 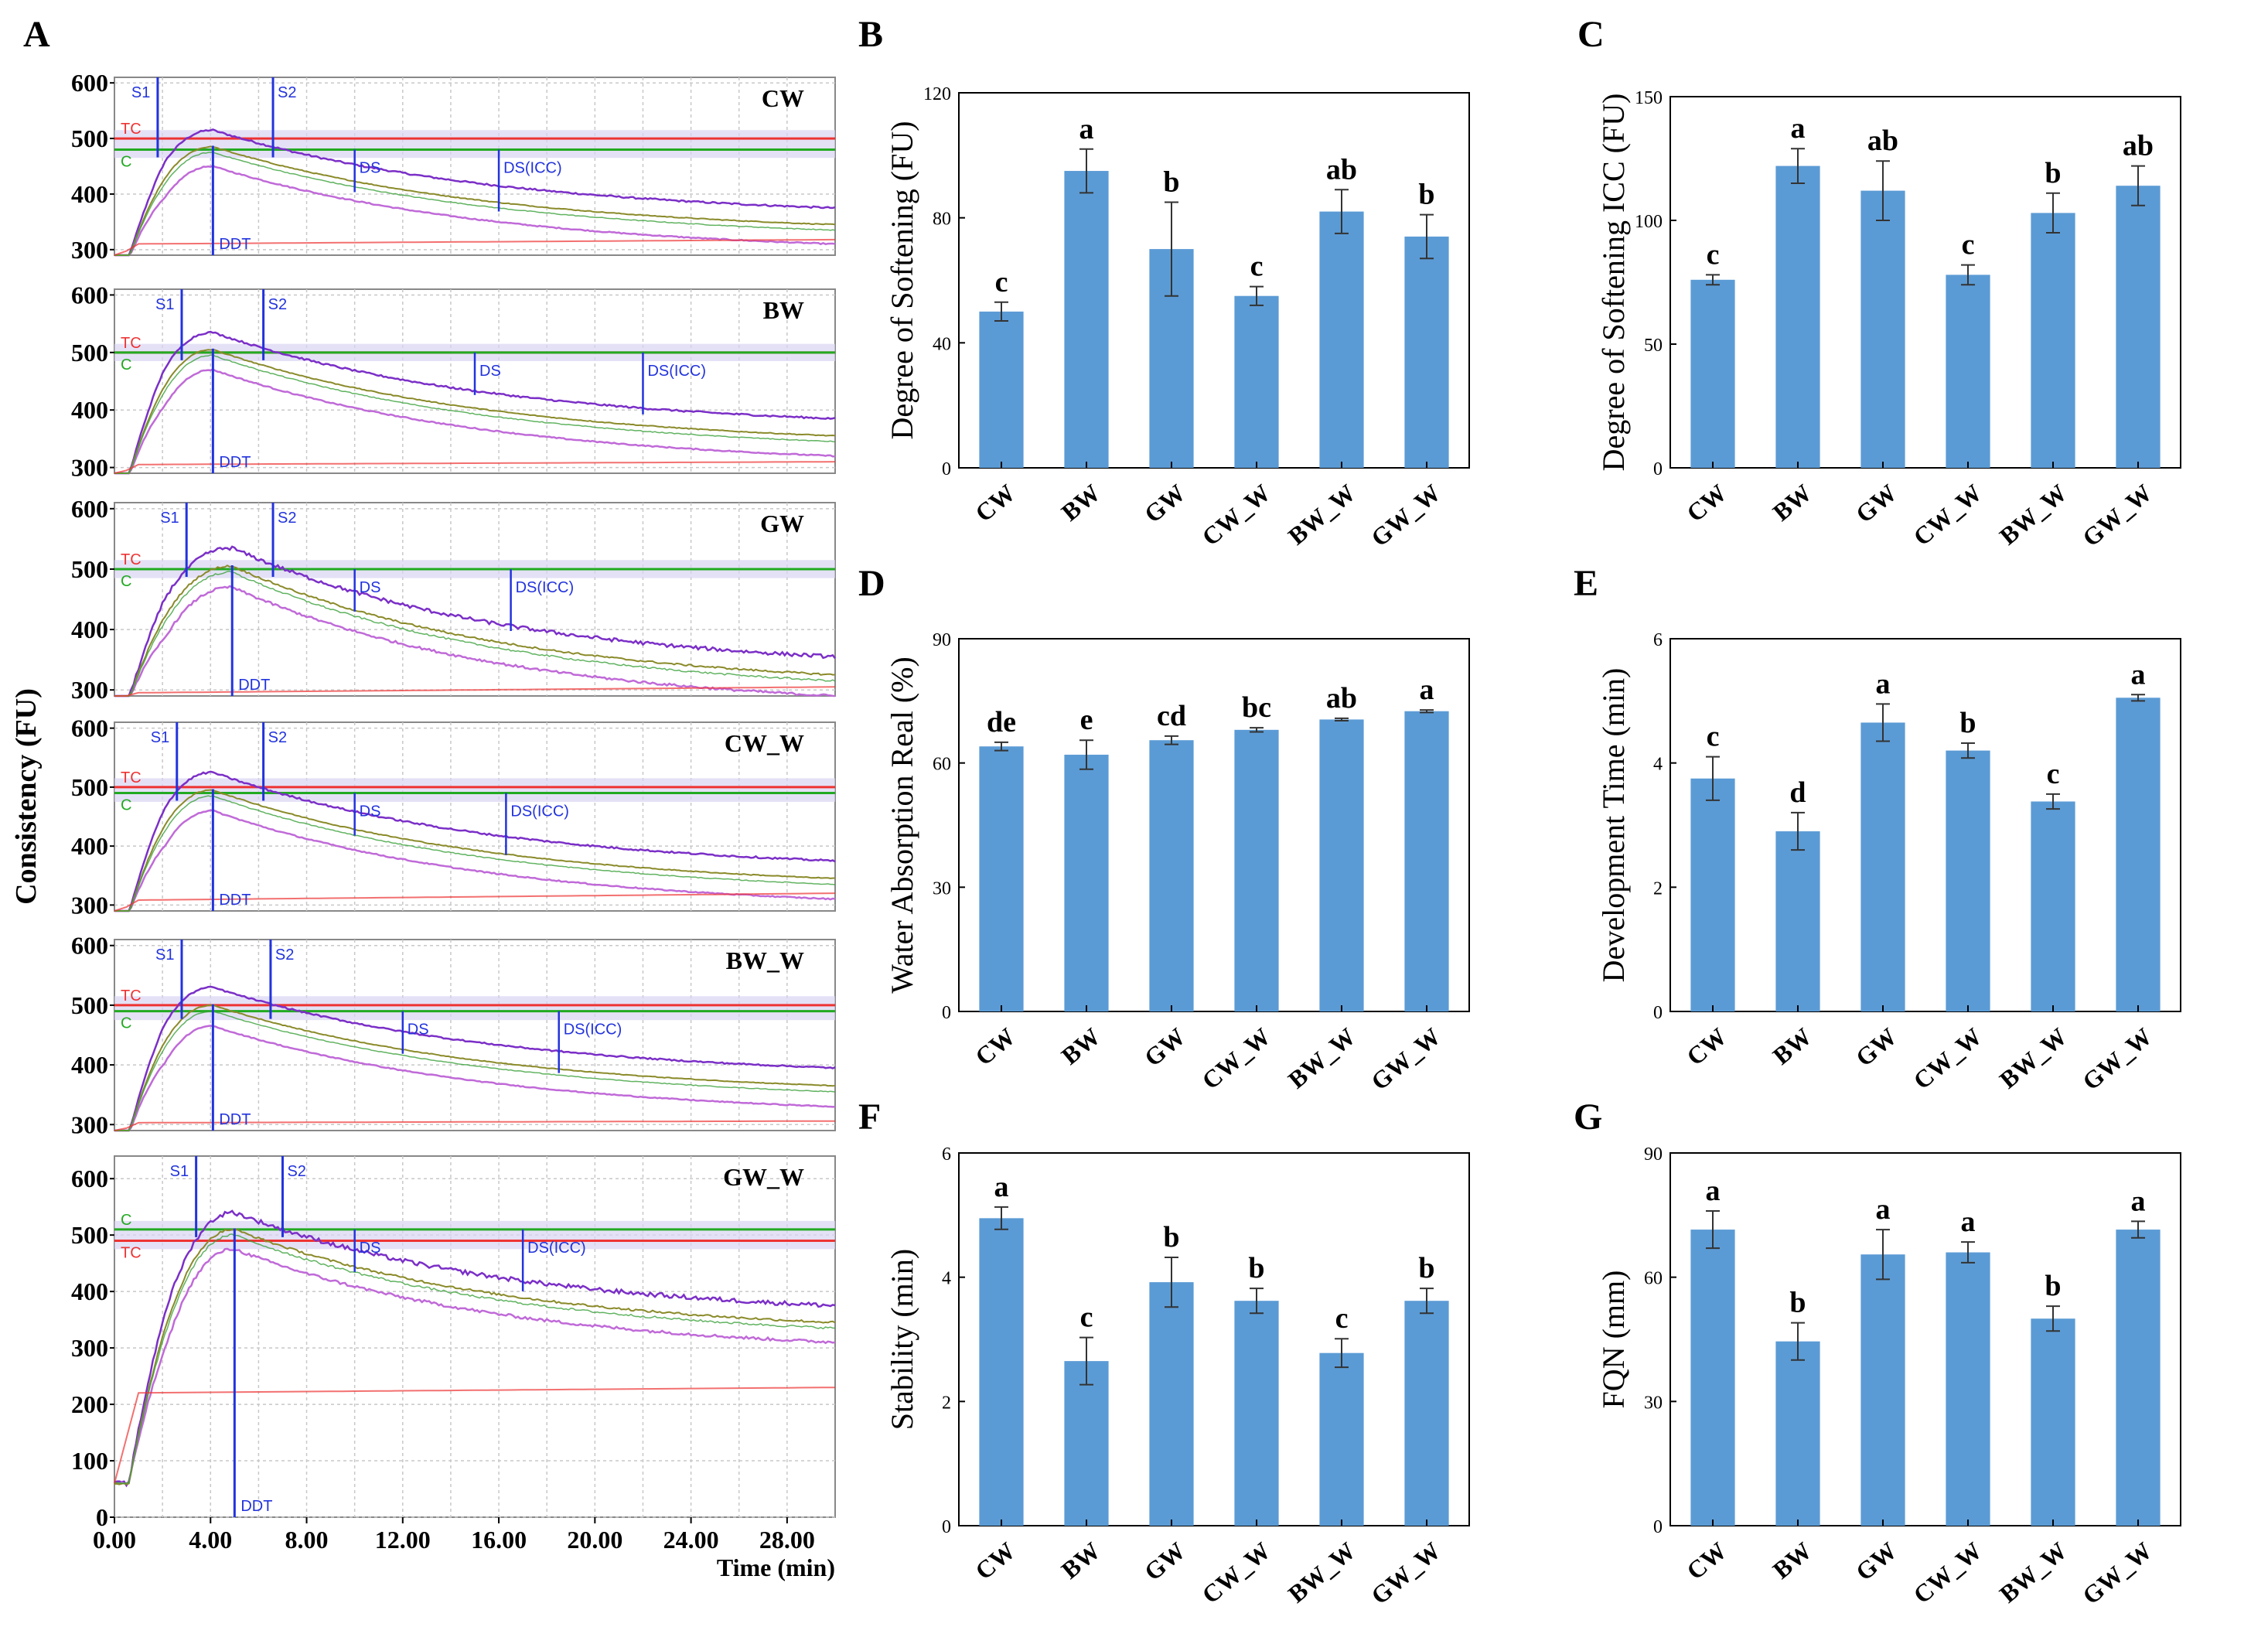 I want to click on farinogram-y-axis-title: Consistency (FU), so click(x=26, y=796).